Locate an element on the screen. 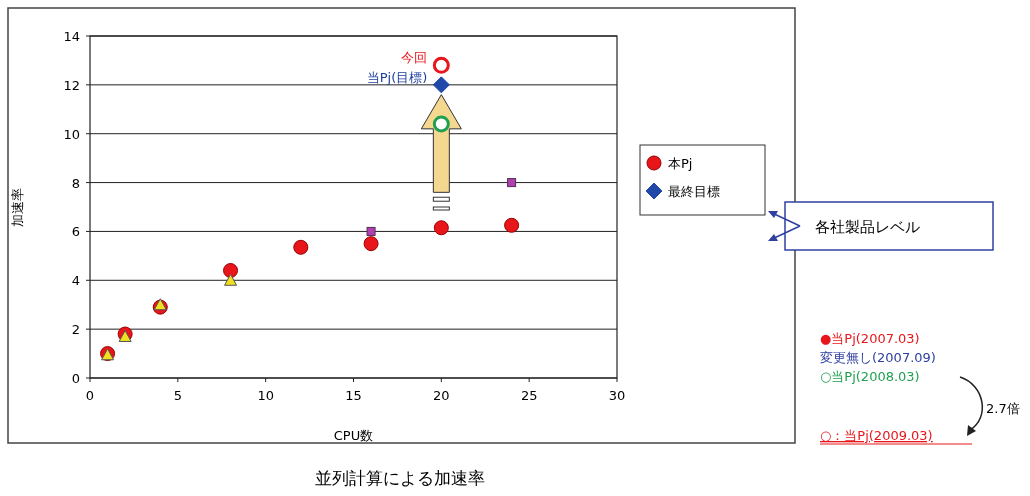 The image size is (1030, 496). x-tick-label: 5 is located at coordinates (177, 395).